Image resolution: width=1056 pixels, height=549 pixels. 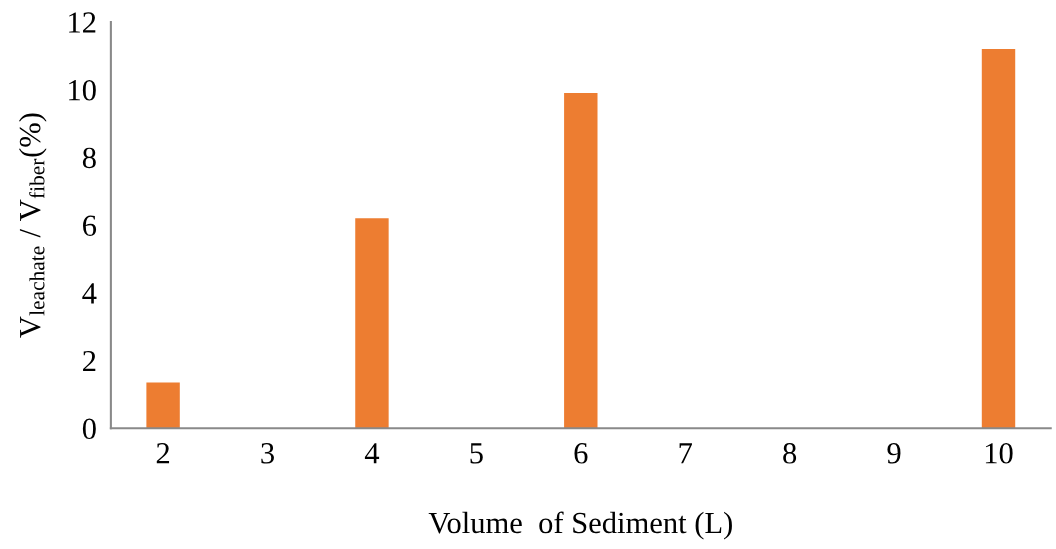 I want to click on x-tick-label: 5, so click(x=476, y=453).